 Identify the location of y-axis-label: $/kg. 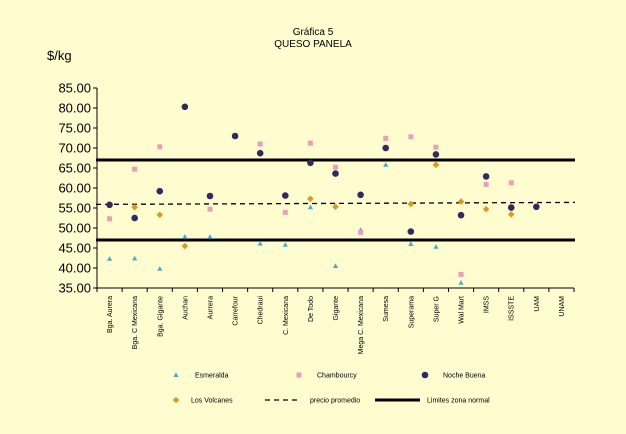
(59, 55).